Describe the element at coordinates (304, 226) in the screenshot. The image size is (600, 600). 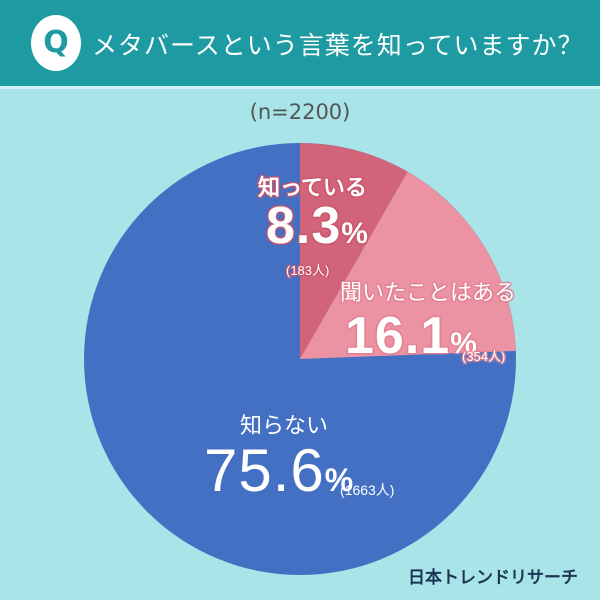
I see `know-pct-value: 8.3` at that location.